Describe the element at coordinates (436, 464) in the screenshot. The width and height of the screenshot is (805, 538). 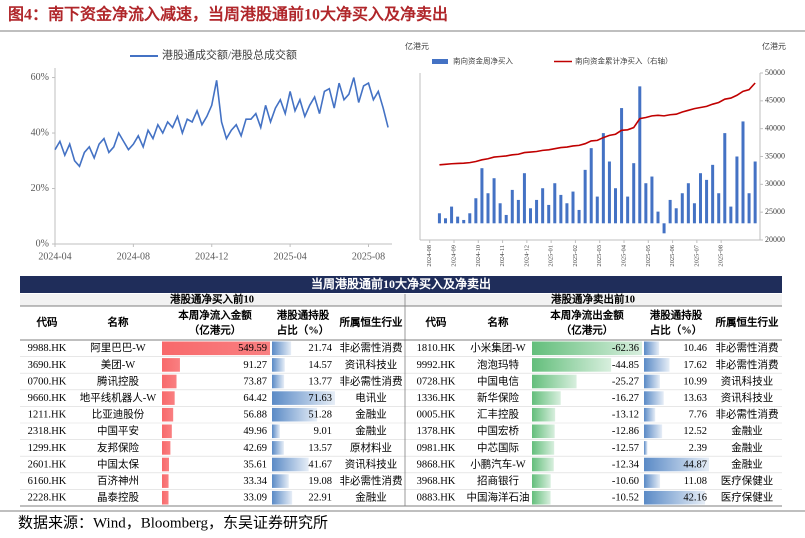
I see `table-cell: 9868.HK` at that location.